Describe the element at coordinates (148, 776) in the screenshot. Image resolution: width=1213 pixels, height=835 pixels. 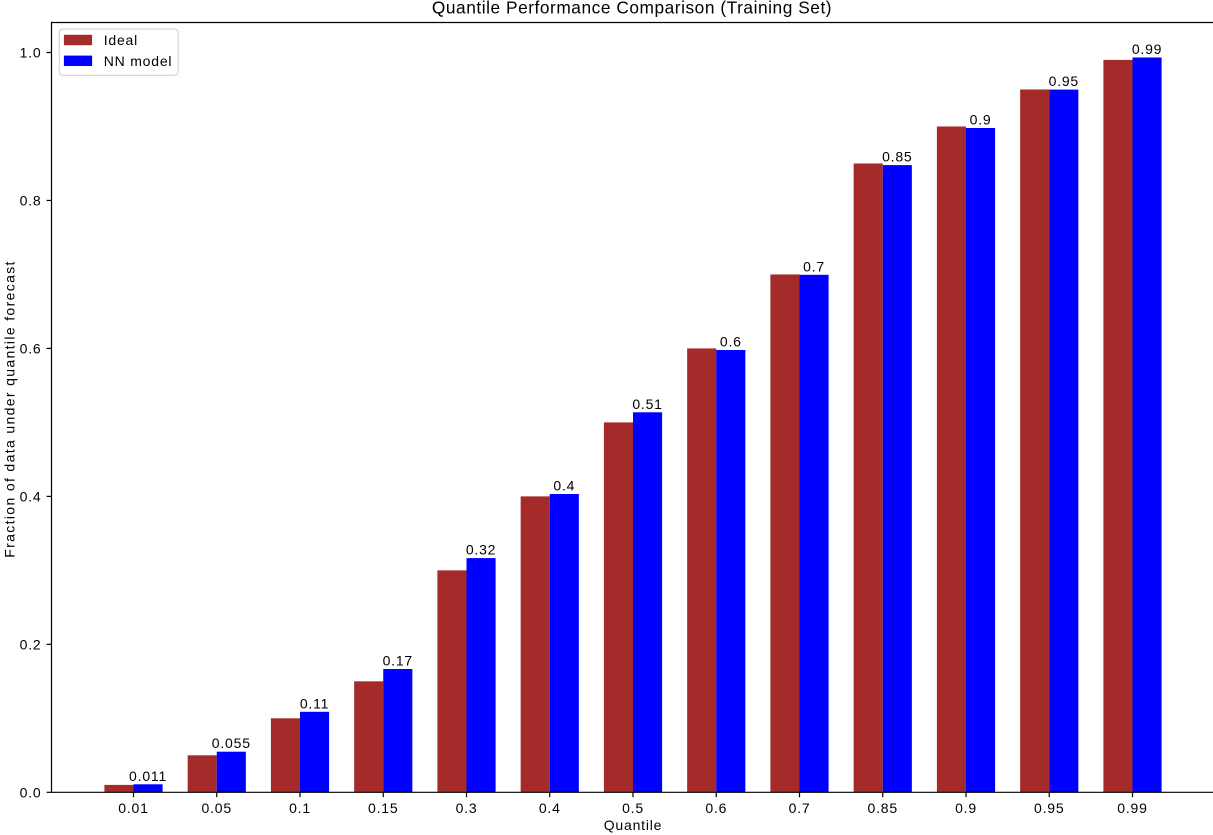
I see `svg-text: 0.011` at that location.